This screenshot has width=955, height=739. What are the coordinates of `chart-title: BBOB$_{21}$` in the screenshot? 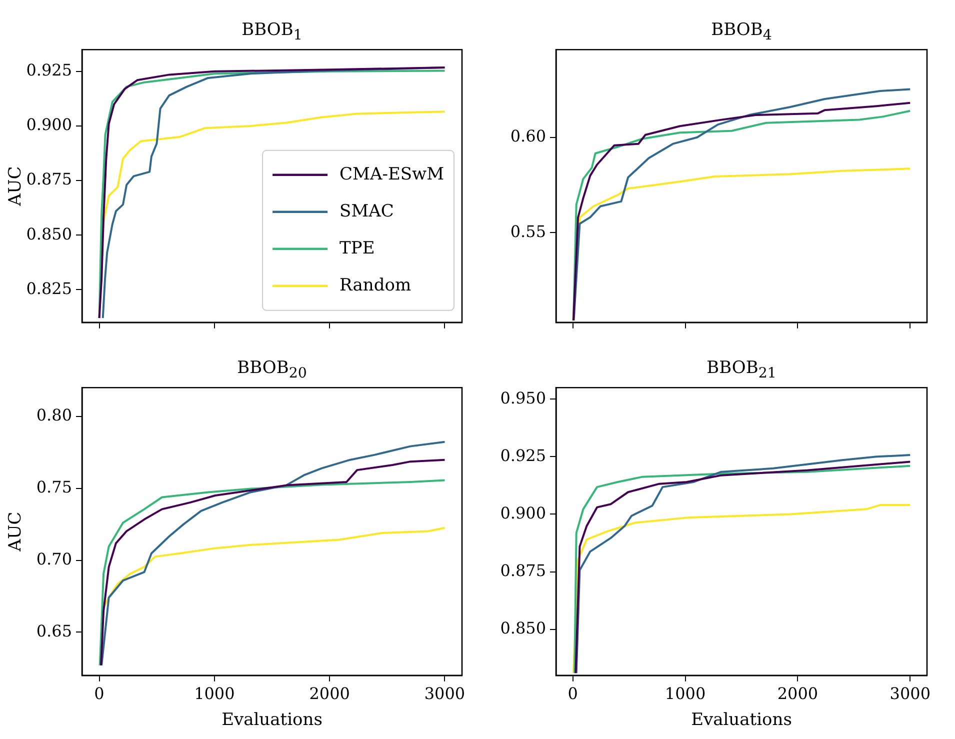 It's located at (741, 369).